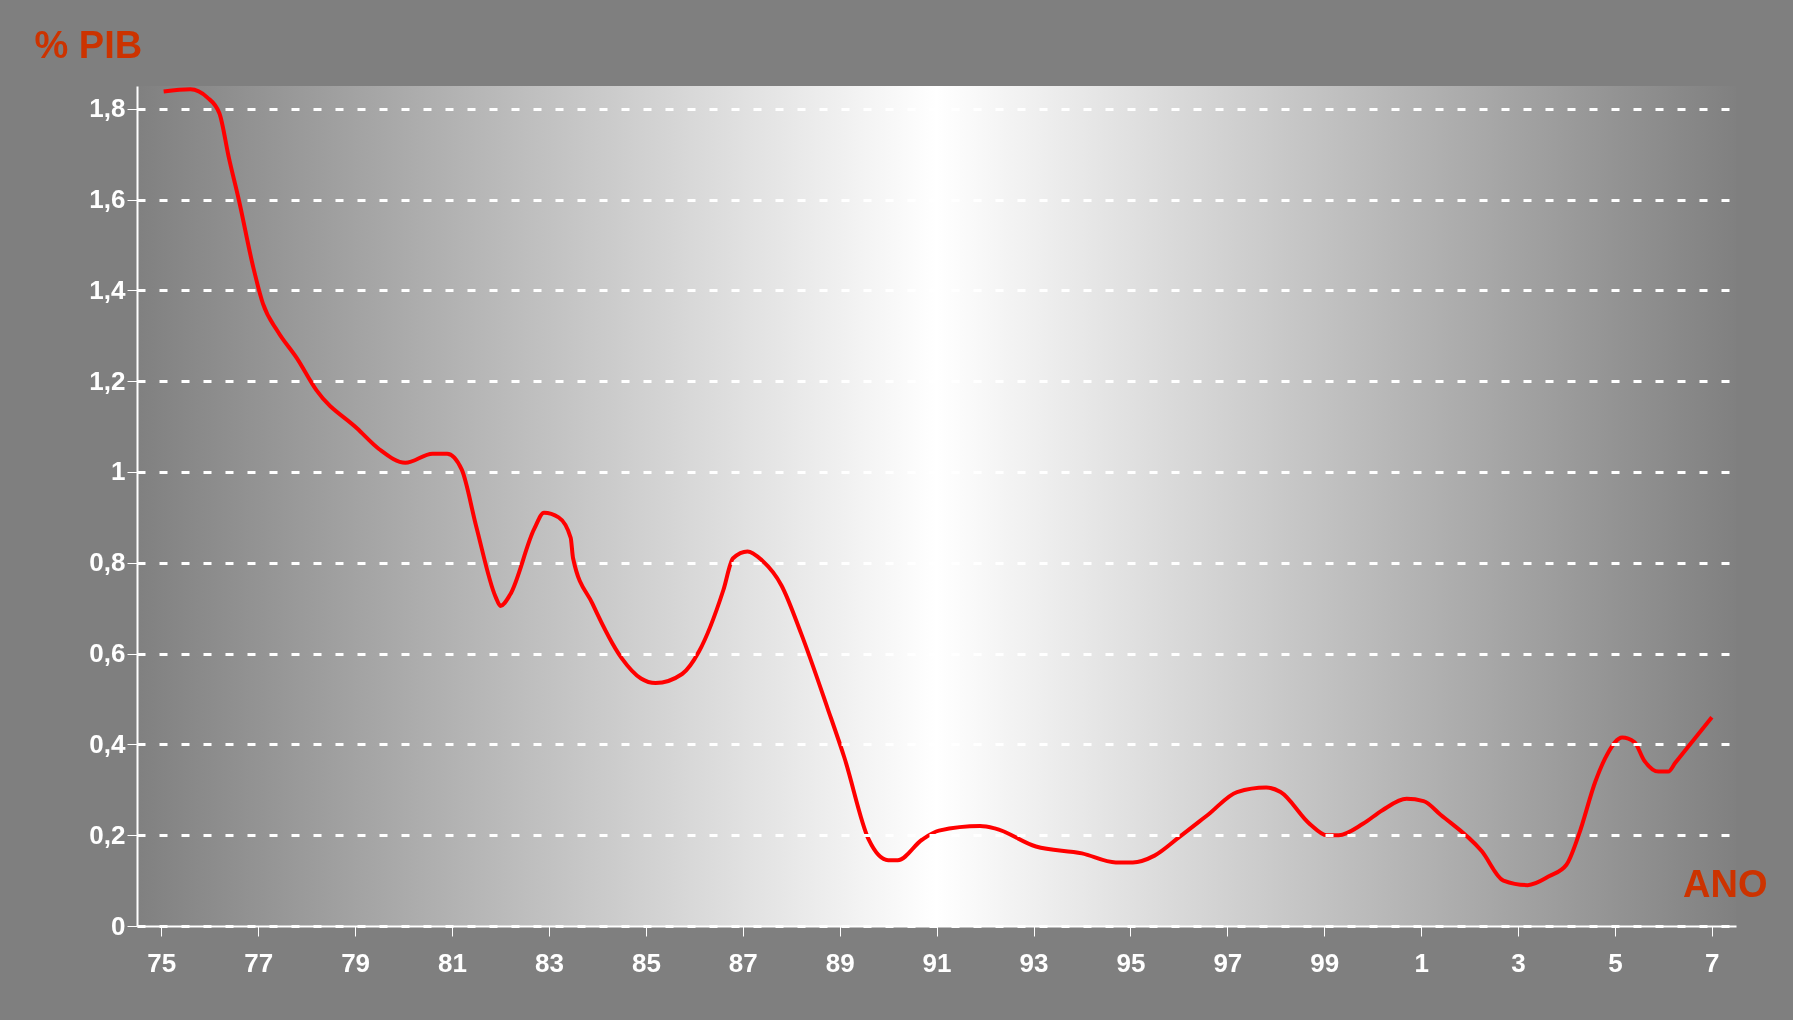 Image resolution: width=1793 pixels, height=1020 pixels. Describe the element at coordinates (107, 380) in the screenshot. I see `y-tick-label: 1,2` at that location.